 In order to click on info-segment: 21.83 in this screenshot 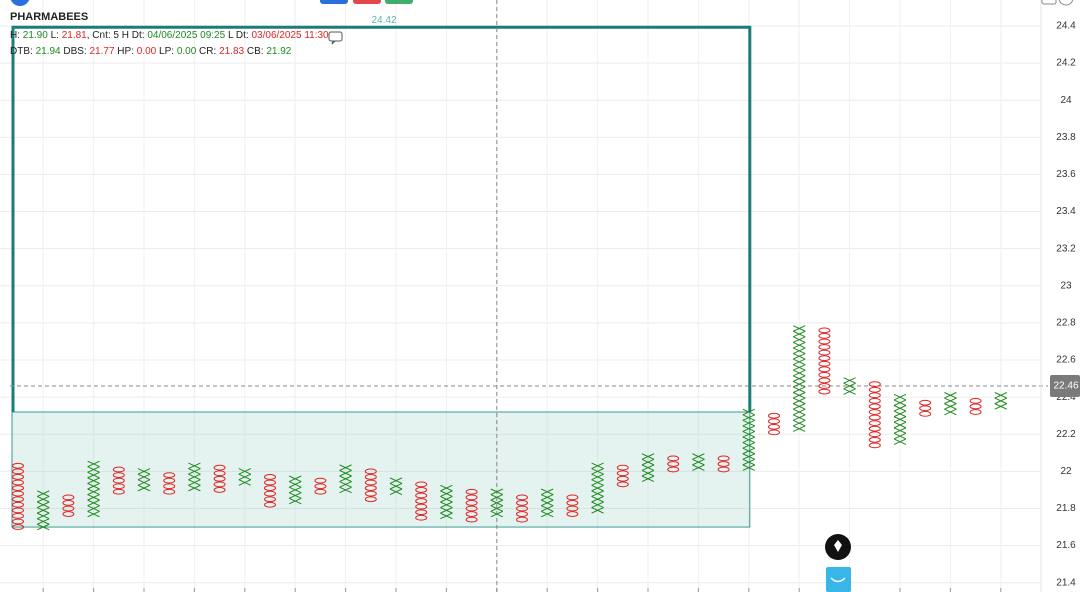, I will do `click(231, 51)`.